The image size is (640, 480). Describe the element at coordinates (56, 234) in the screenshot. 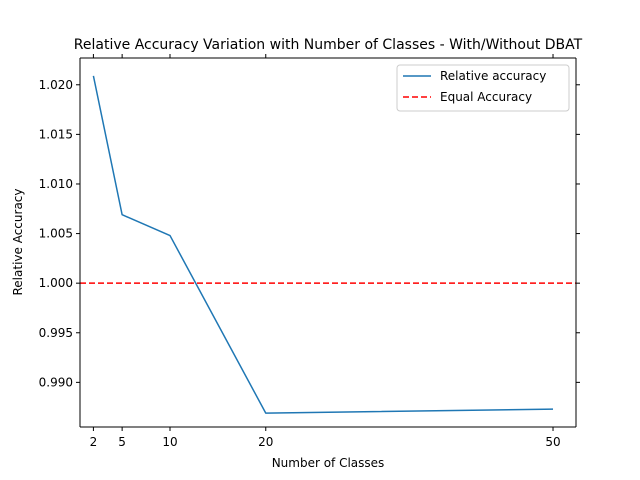

I see `y-tick-label: 1.005` at that location.